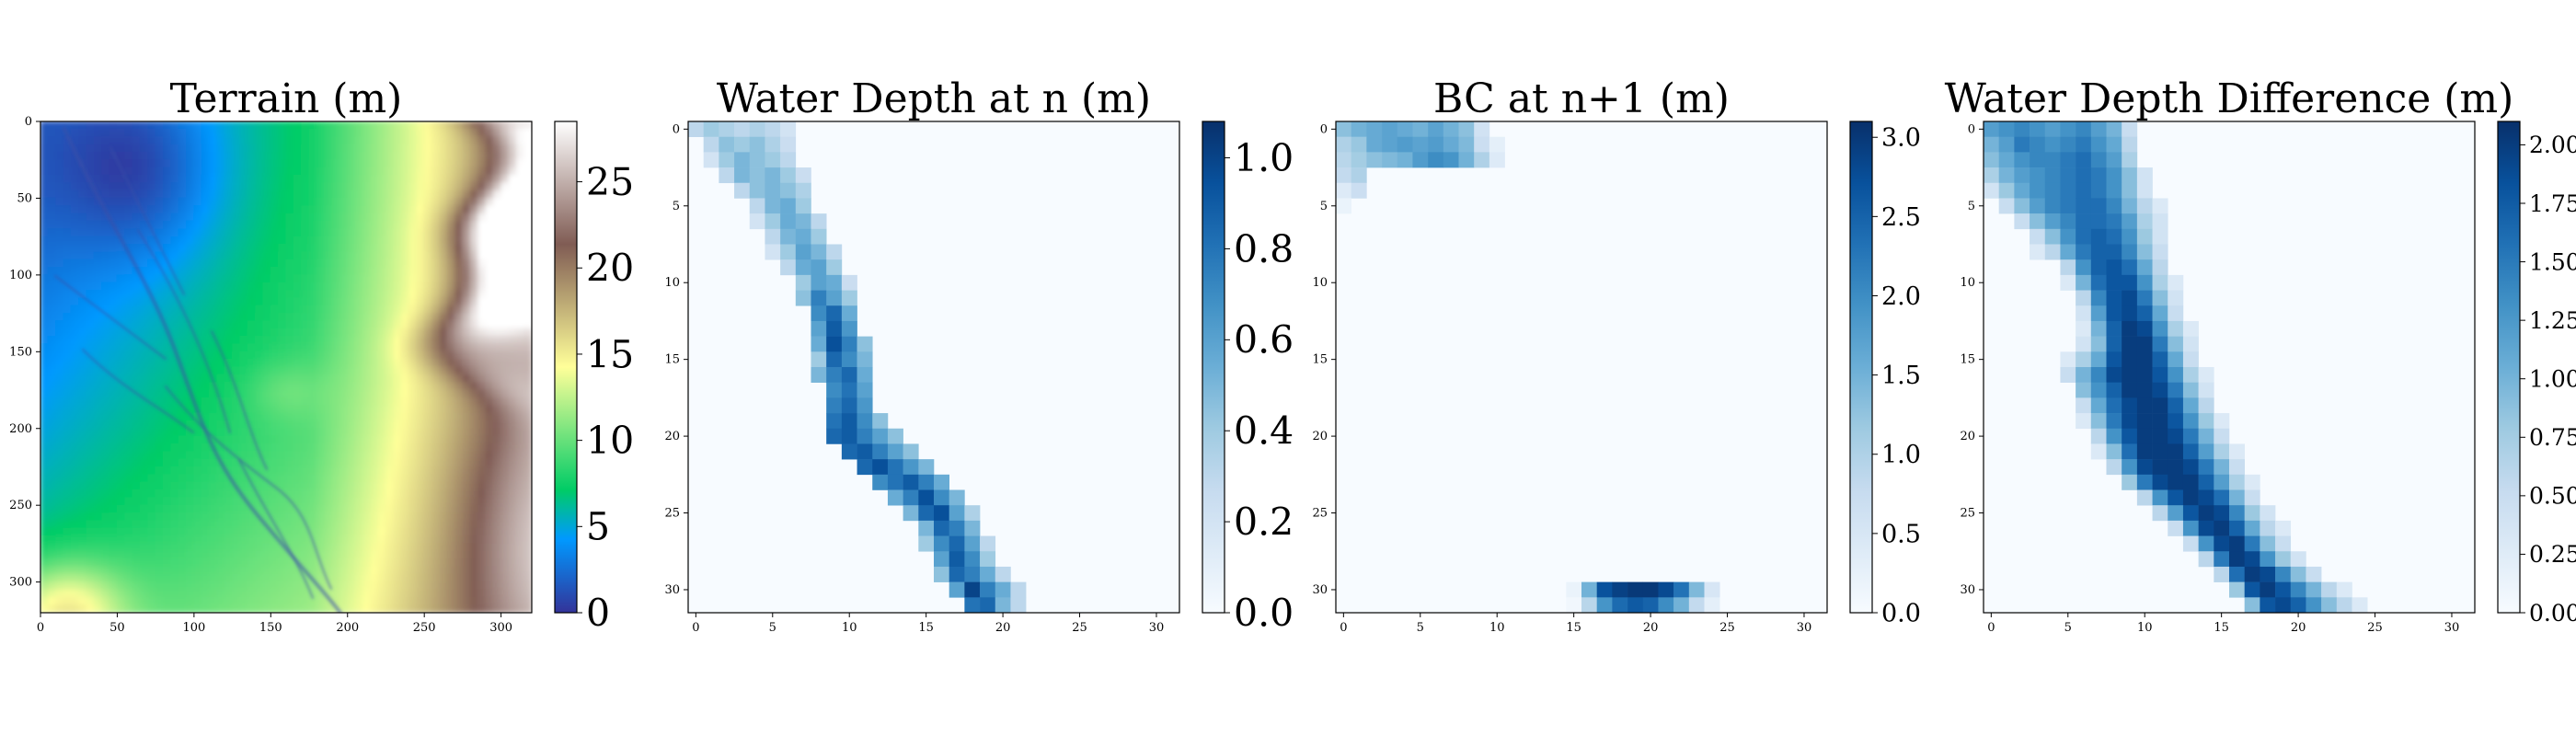  Describe the element at coordinates (1324, 206) in the screenshot. I see `y-tick-label: 5` at that location.